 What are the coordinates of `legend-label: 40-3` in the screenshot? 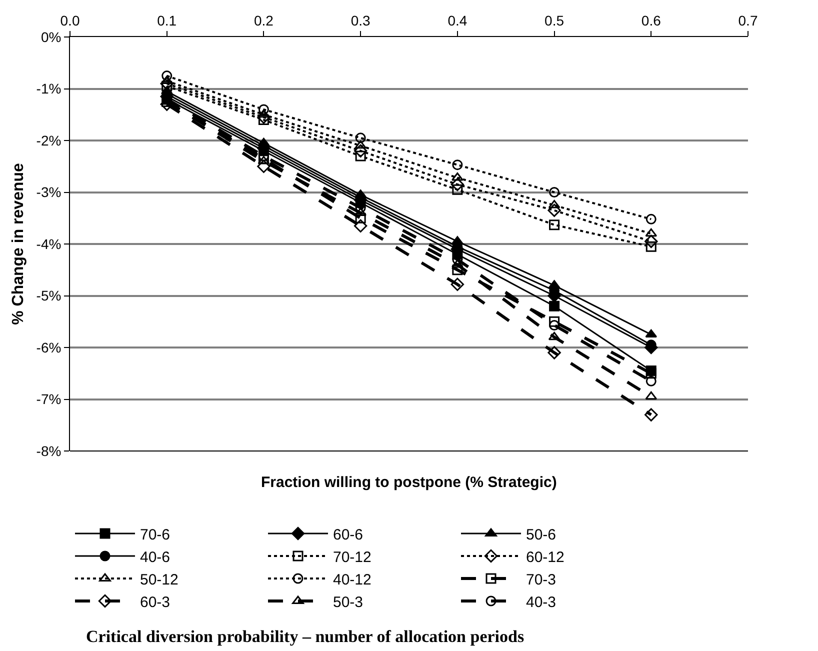 It's located at (541, 602).